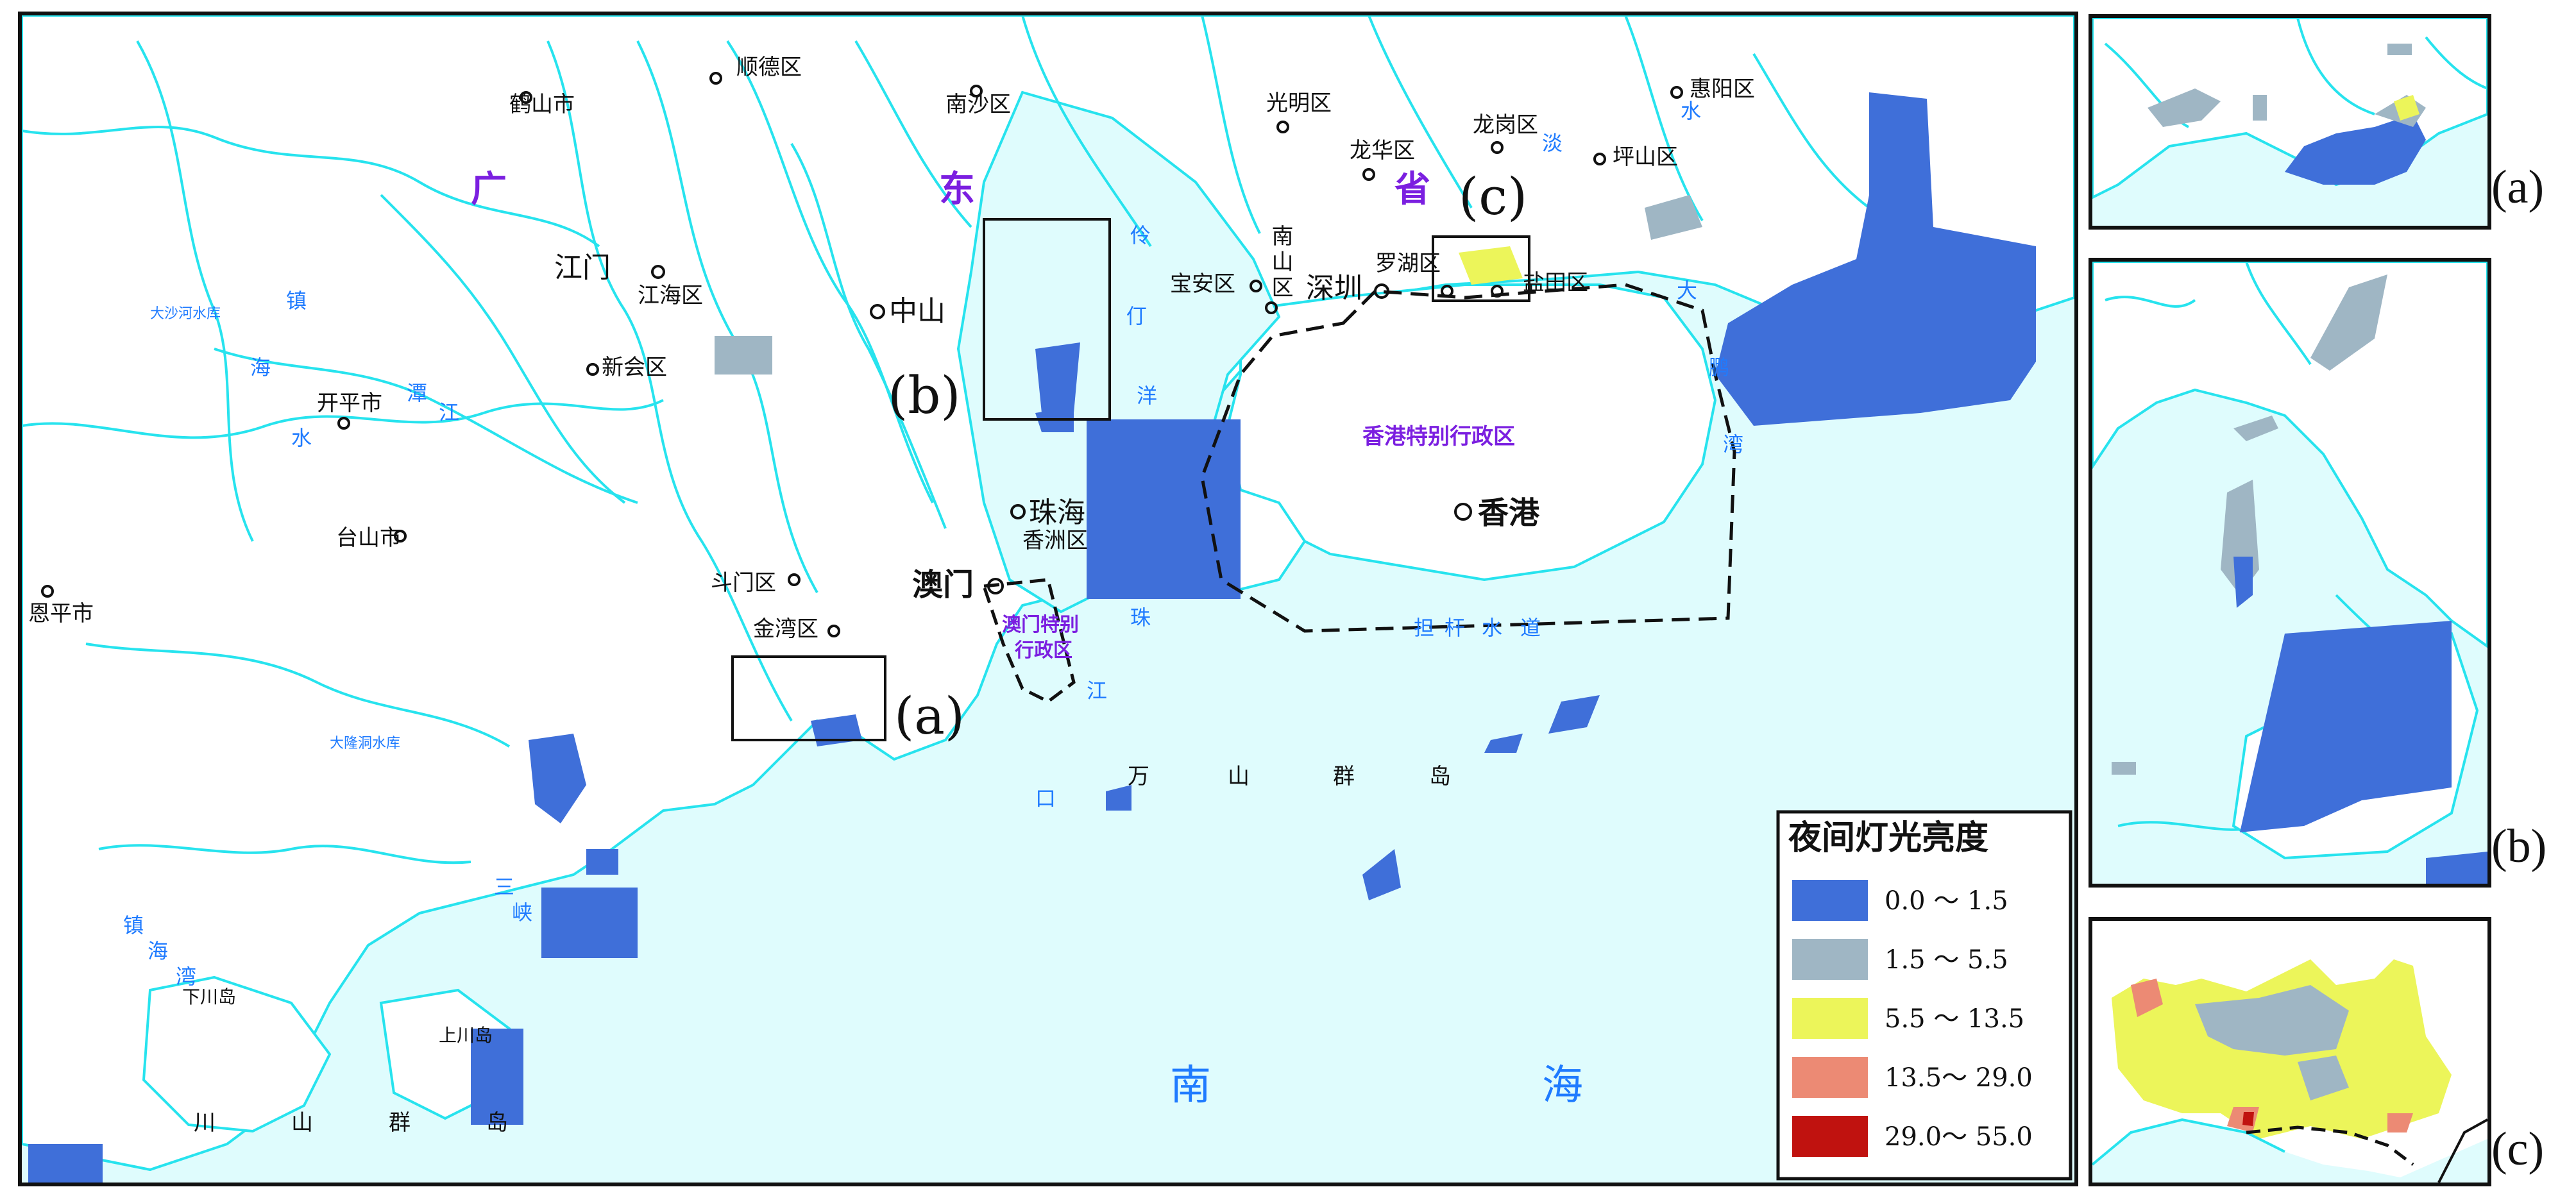  Describe the element at coordinates (205, 1123) in the screenshot. I see `island-chuanshan-1: 川` at that location.